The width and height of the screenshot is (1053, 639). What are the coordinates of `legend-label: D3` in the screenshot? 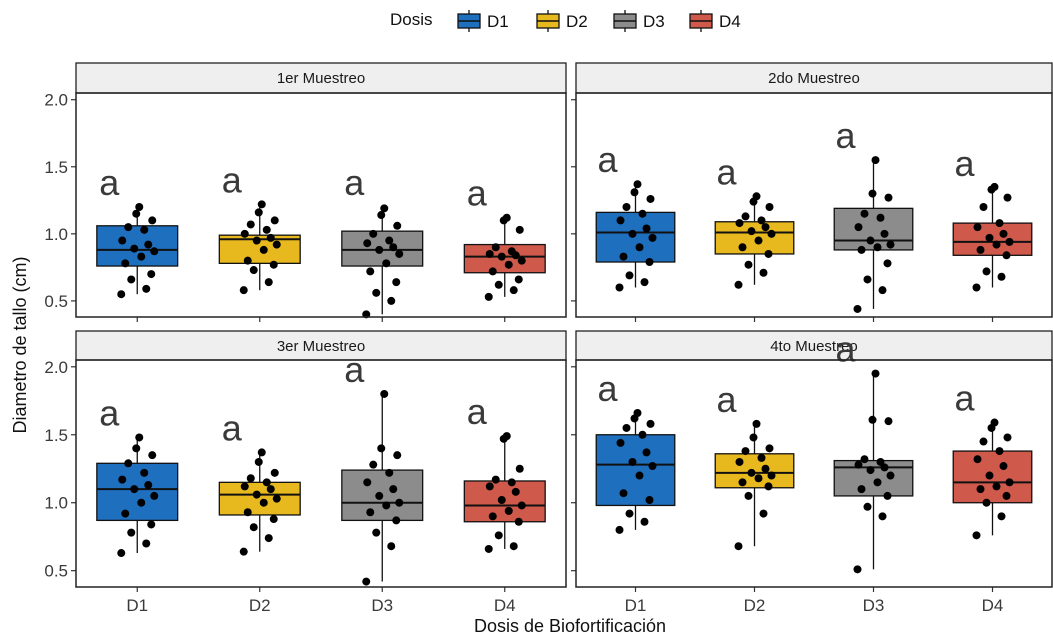 It's located at (654, 21).